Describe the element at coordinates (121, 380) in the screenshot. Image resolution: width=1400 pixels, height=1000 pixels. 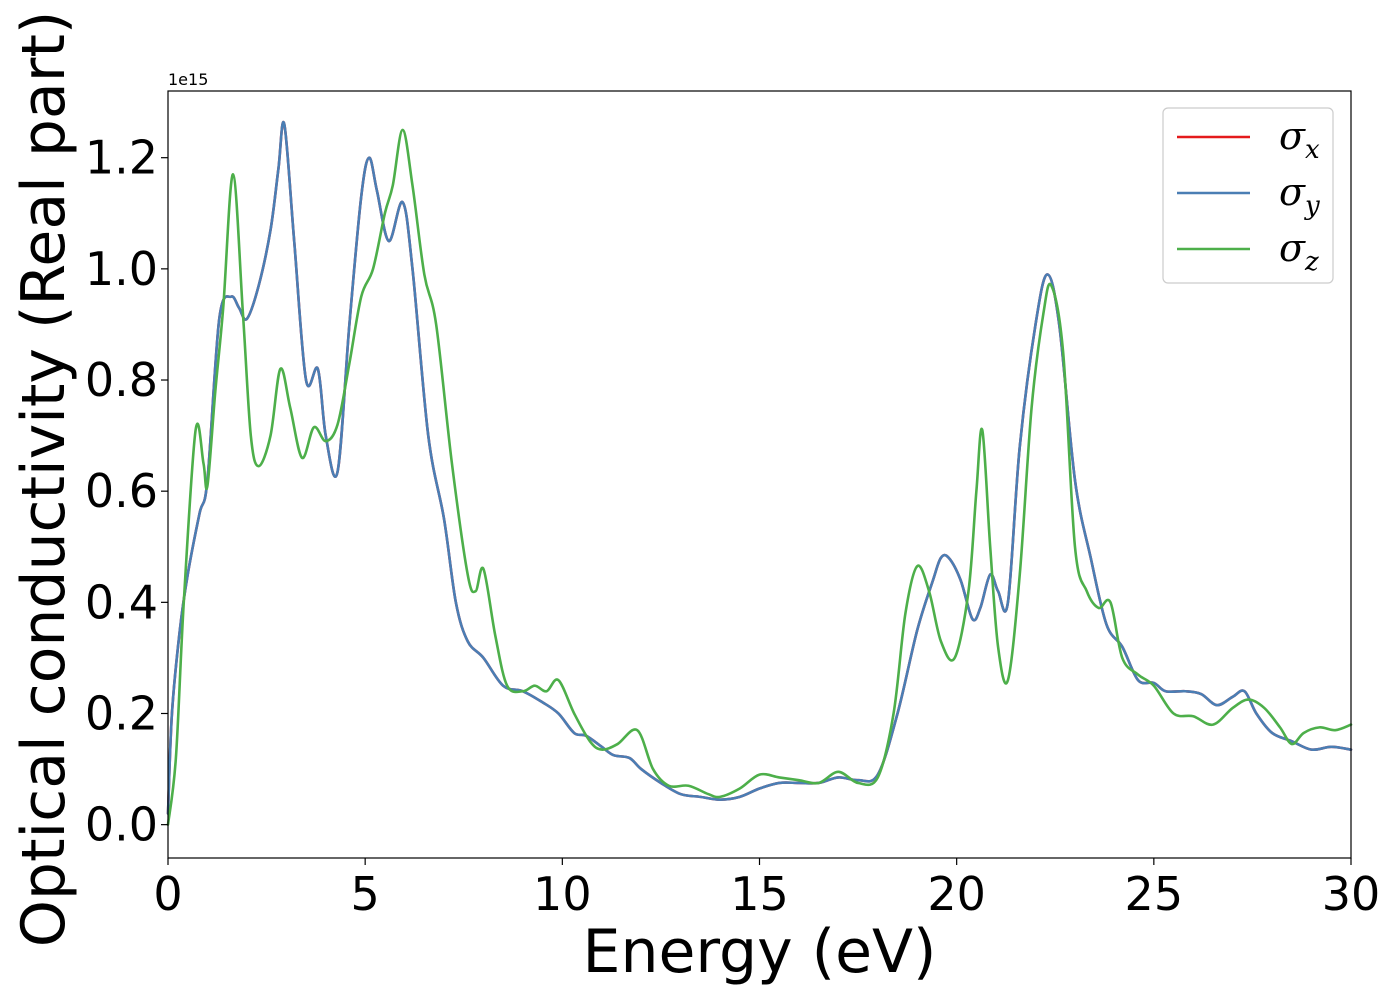
I see `y-tick-label: 0.8` at that location.